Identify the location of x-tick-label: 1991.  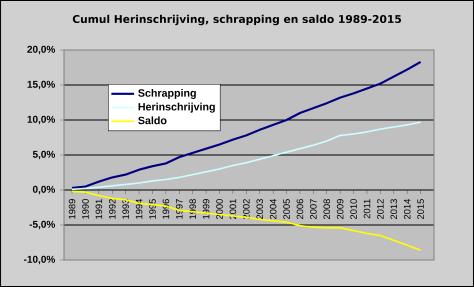
(99, 209).